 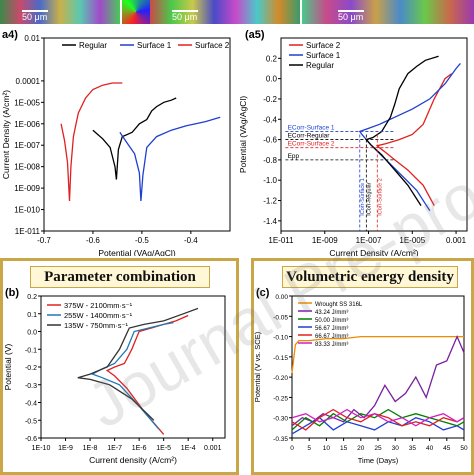 I want to click on x-axis-label: Time (Days), so click(x=378, y=460).